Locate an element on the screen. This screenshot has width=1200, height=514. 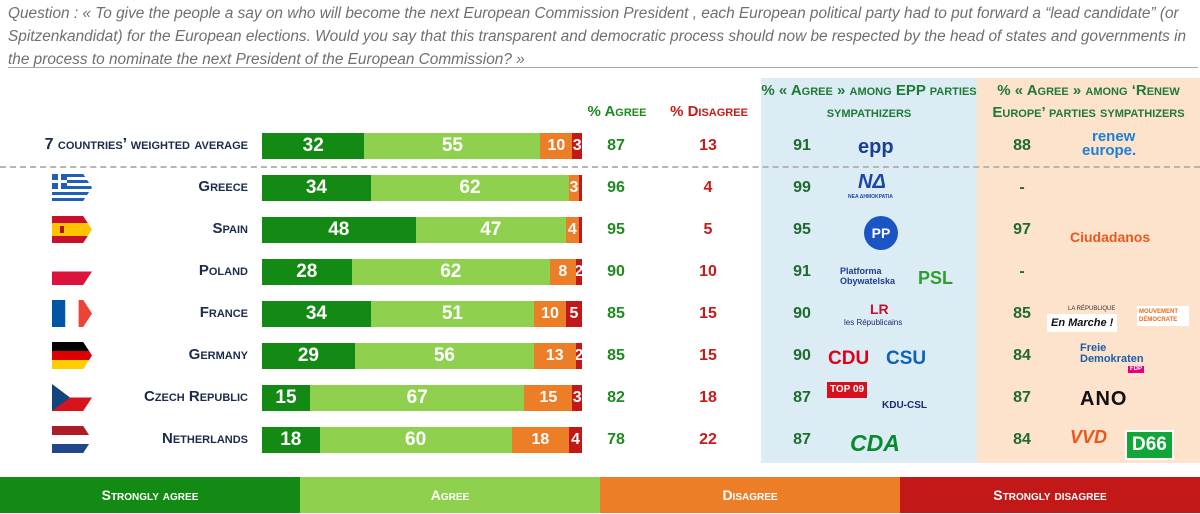
epp-agree-value: 87 is located at coordinates (802, 439).